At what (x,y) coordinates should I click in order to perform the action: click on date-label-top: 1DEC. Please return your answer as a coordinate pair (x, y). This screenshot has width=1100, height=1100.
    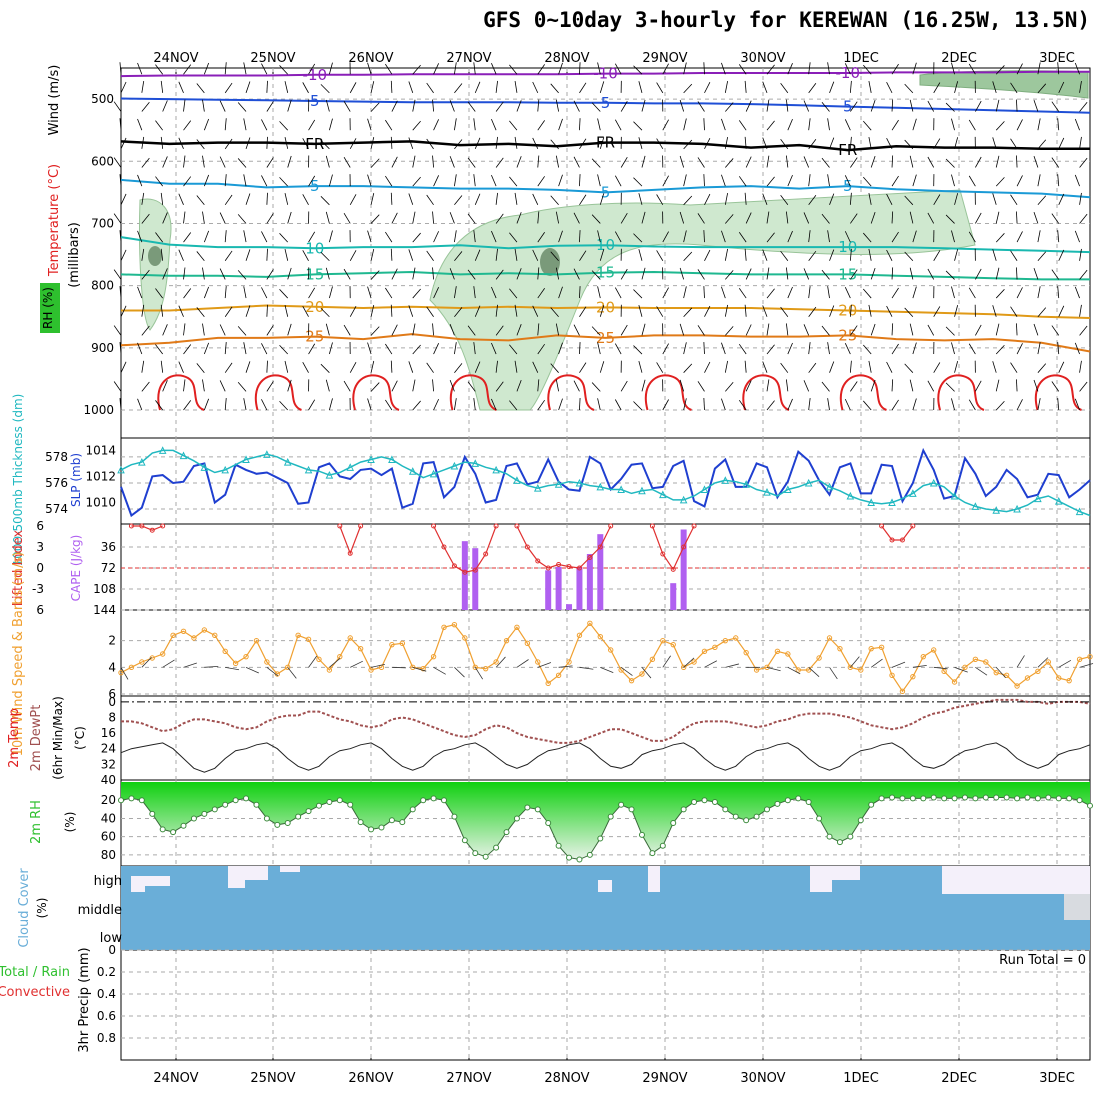
    Looking at the image, I should click on (861, 58).